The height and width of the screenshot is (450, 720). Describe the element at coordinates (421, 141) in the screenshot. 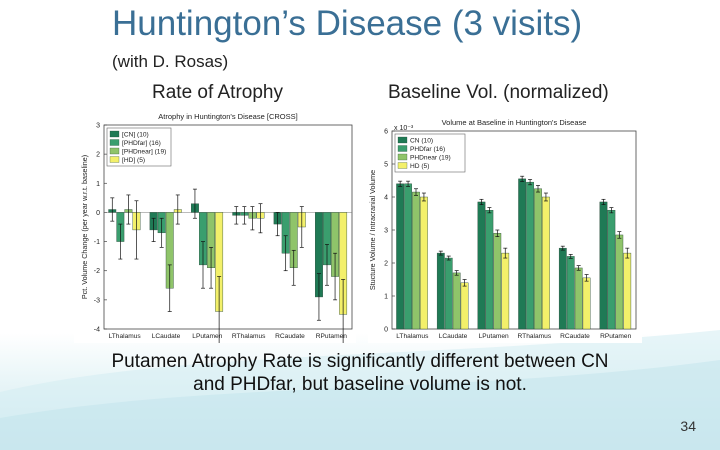

I see `legend-label: CN (10)` at that location.